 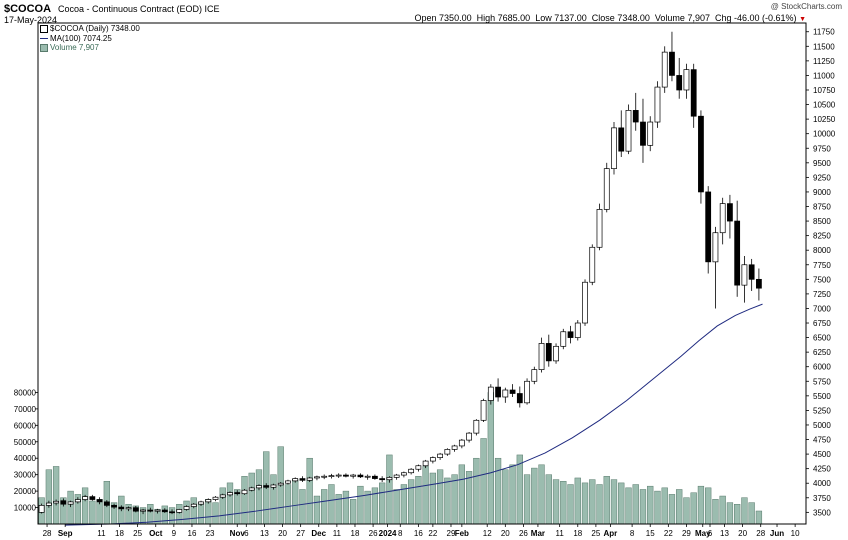 I want to click on date-tick-label: 22, so click(x=432, y=533).